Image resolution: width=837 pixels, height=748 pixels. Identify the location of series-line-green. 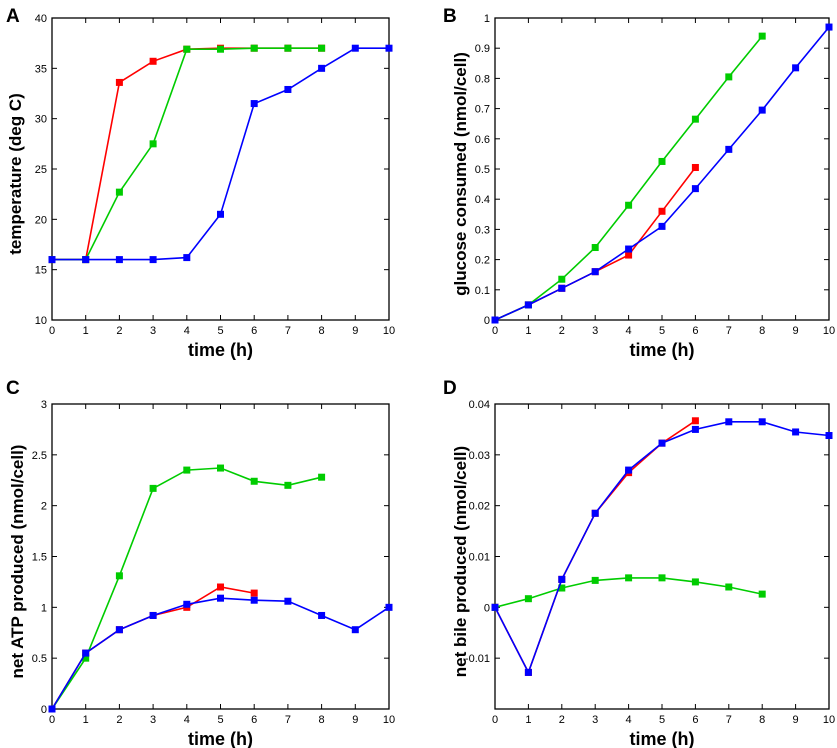
(628, 178).